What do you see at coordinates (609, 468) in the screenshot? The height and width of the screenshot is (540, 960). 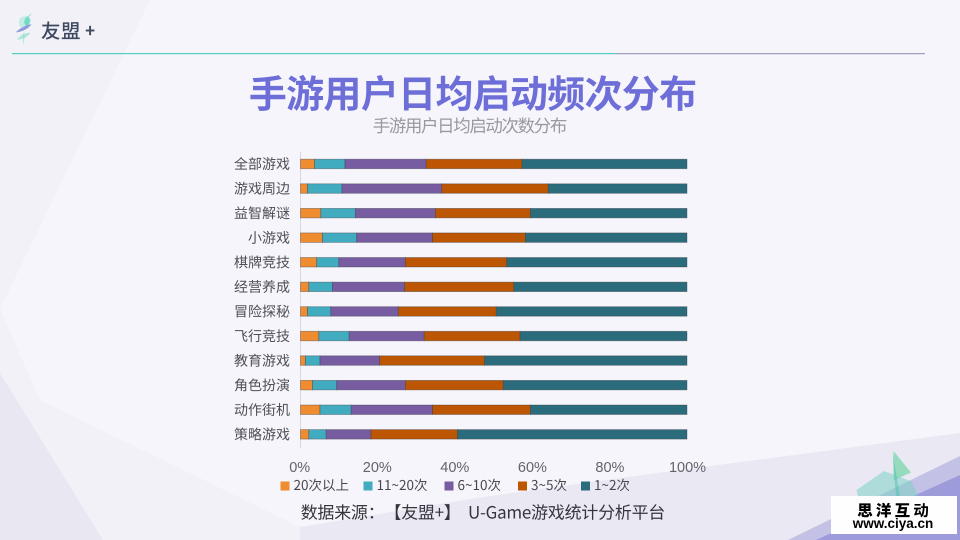 I see `svg-text: 80%` at bounding box center [609, 468].